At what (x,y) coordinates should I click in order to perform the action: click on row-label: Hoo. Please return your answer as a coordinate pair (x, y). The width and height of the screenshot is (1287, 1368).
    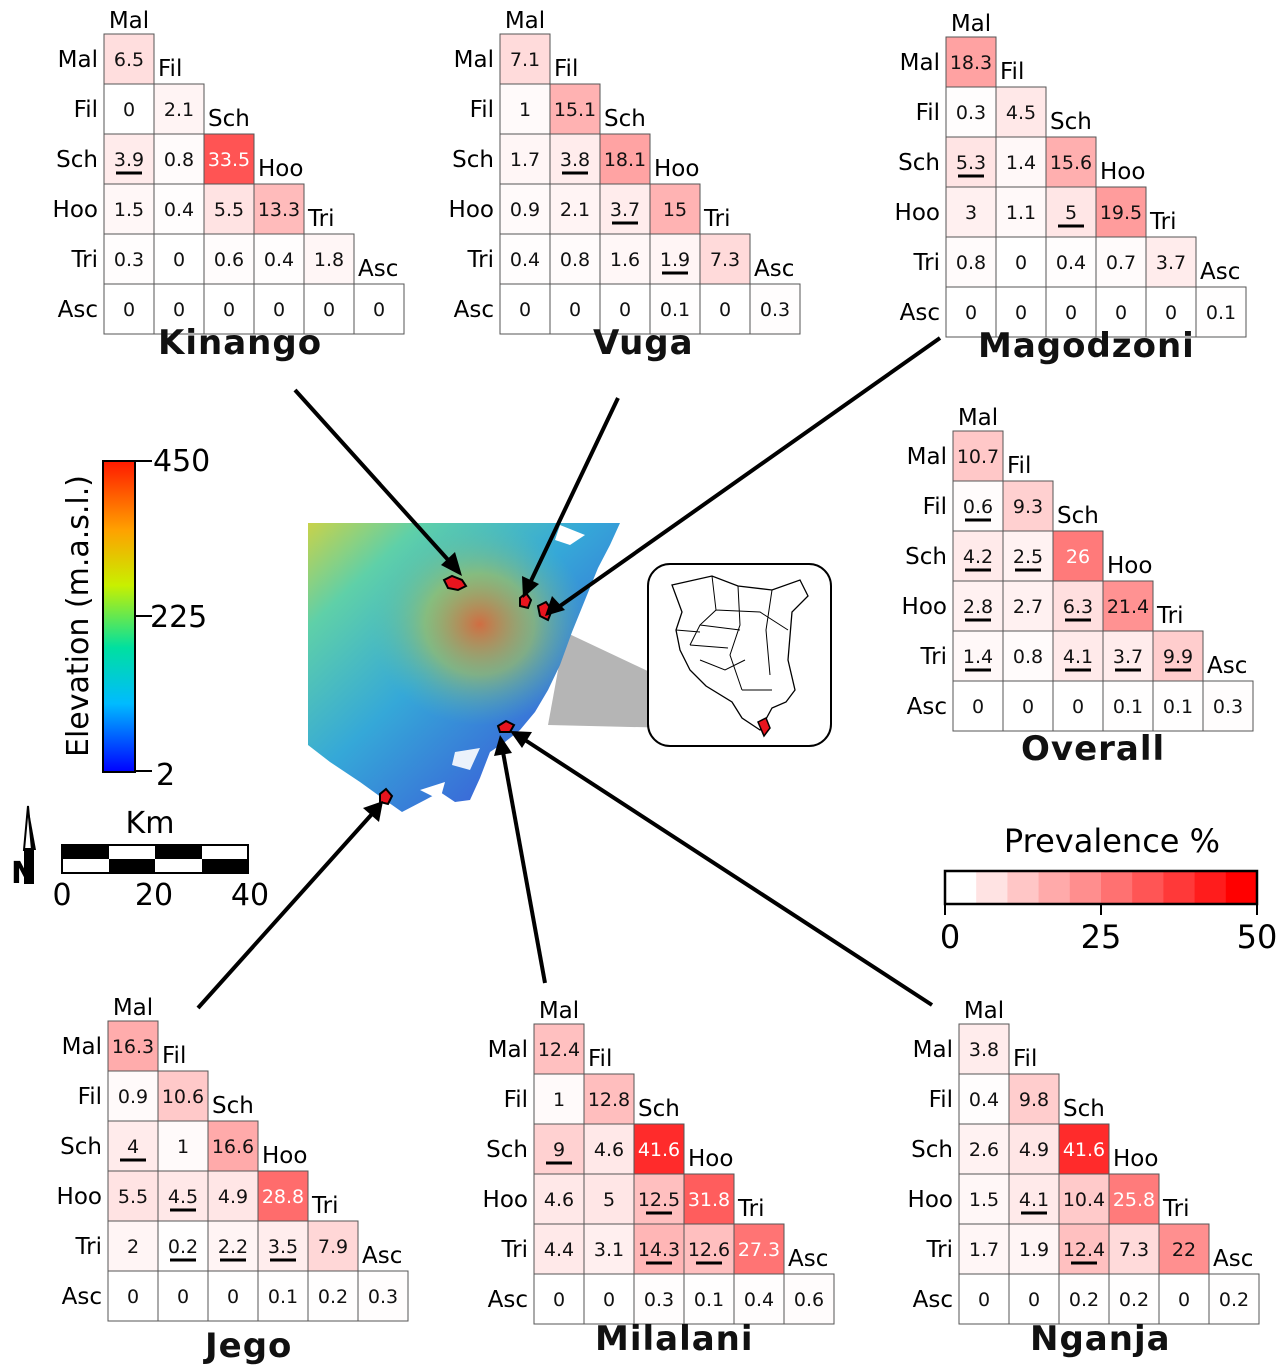
    Looking at the image, I should click on (79, 1197).